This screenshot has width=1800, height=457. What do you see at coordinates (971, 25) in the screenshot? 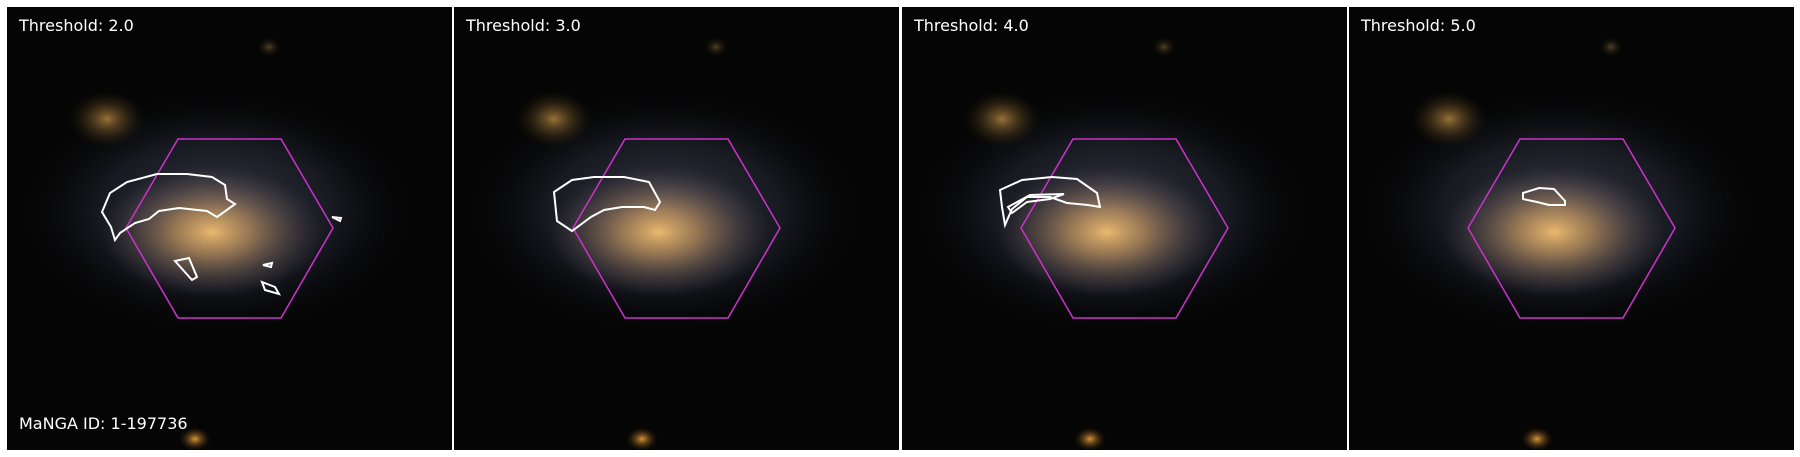
I see `threshold-label: Threshold: 4.0` at bounding box center [971, 25].